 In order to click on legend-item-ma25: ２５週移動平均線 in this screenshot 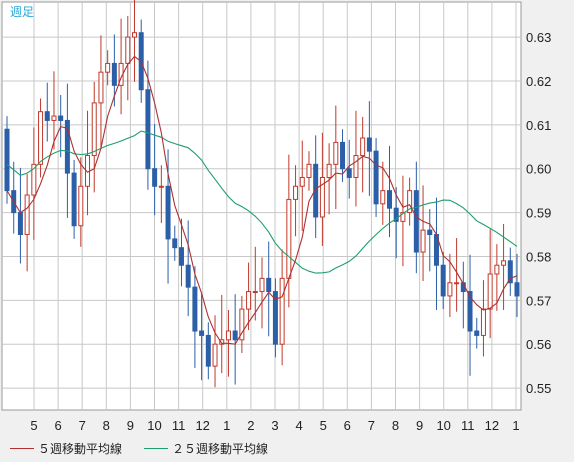, I will do `click(206, 448)`.